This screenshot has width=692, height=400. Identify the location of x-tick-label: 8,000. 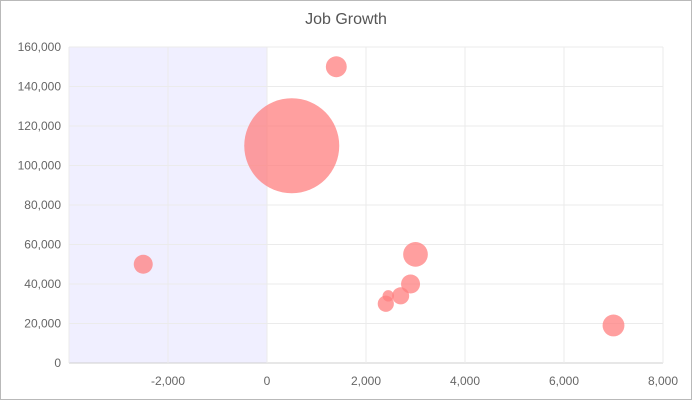
(663, 381).